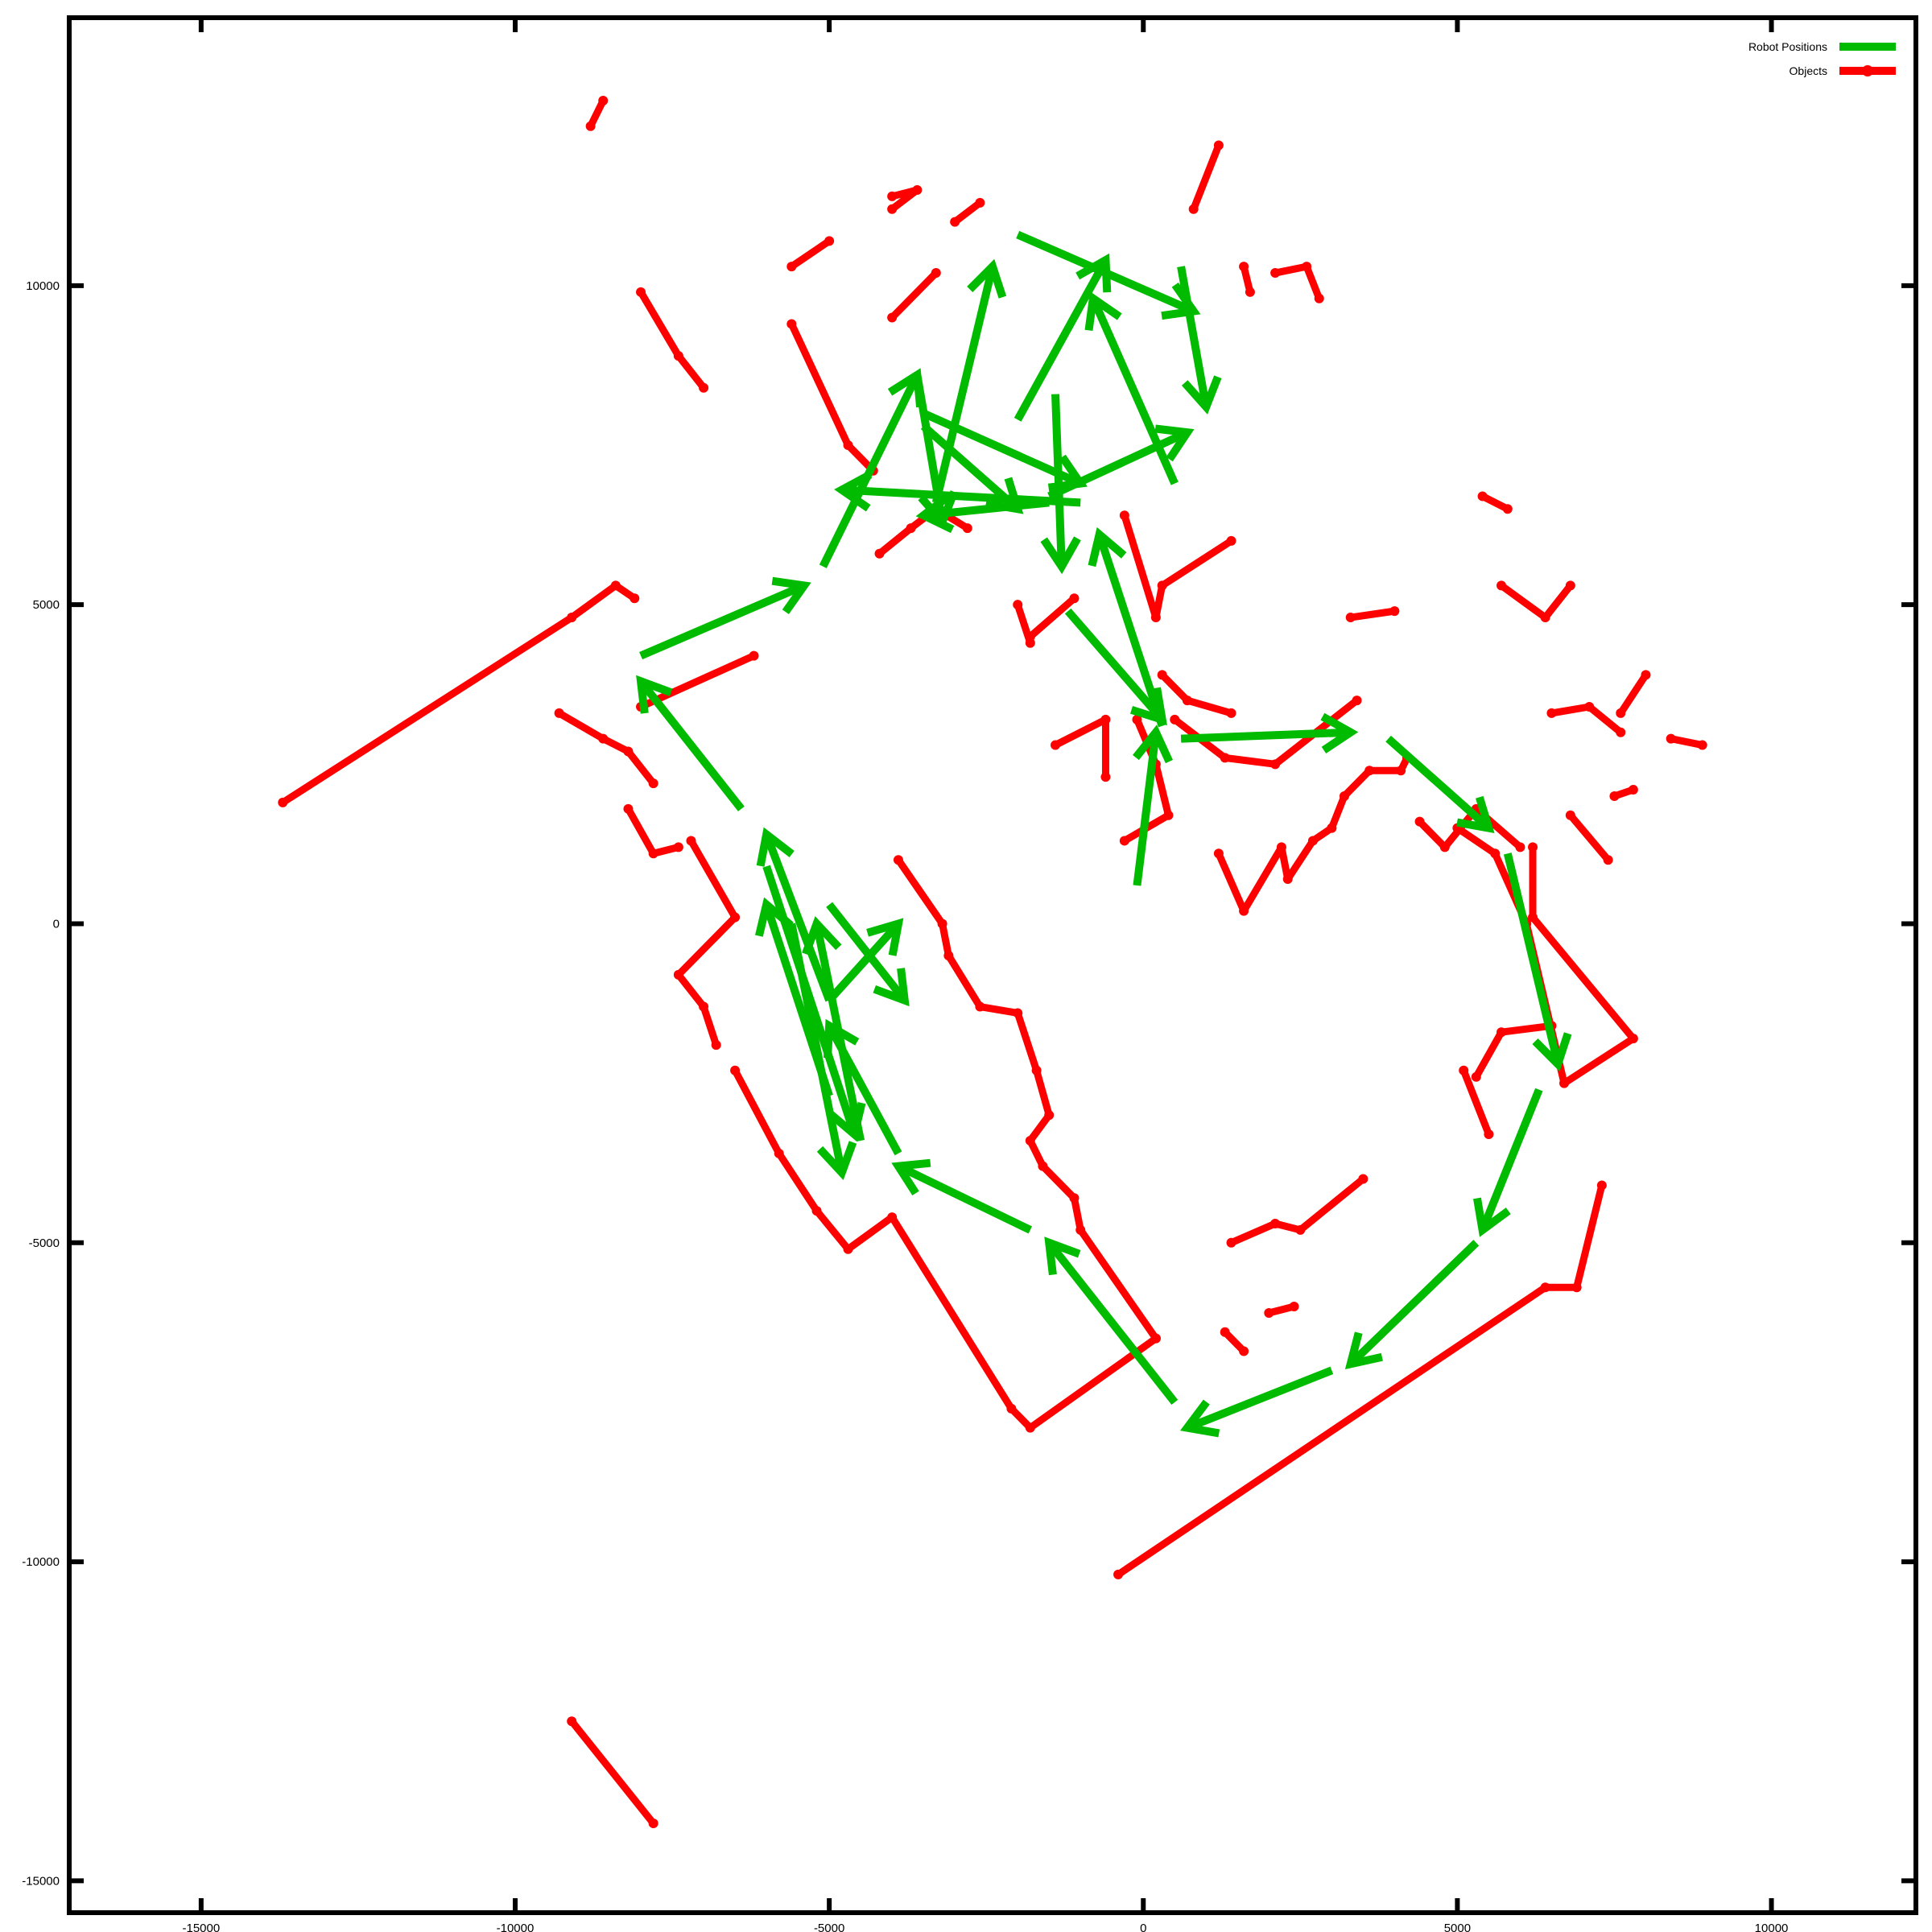  Describe the element at coordinates (41, 1562) in the screenshot. I see `y-tick-label: -10000` at that location.